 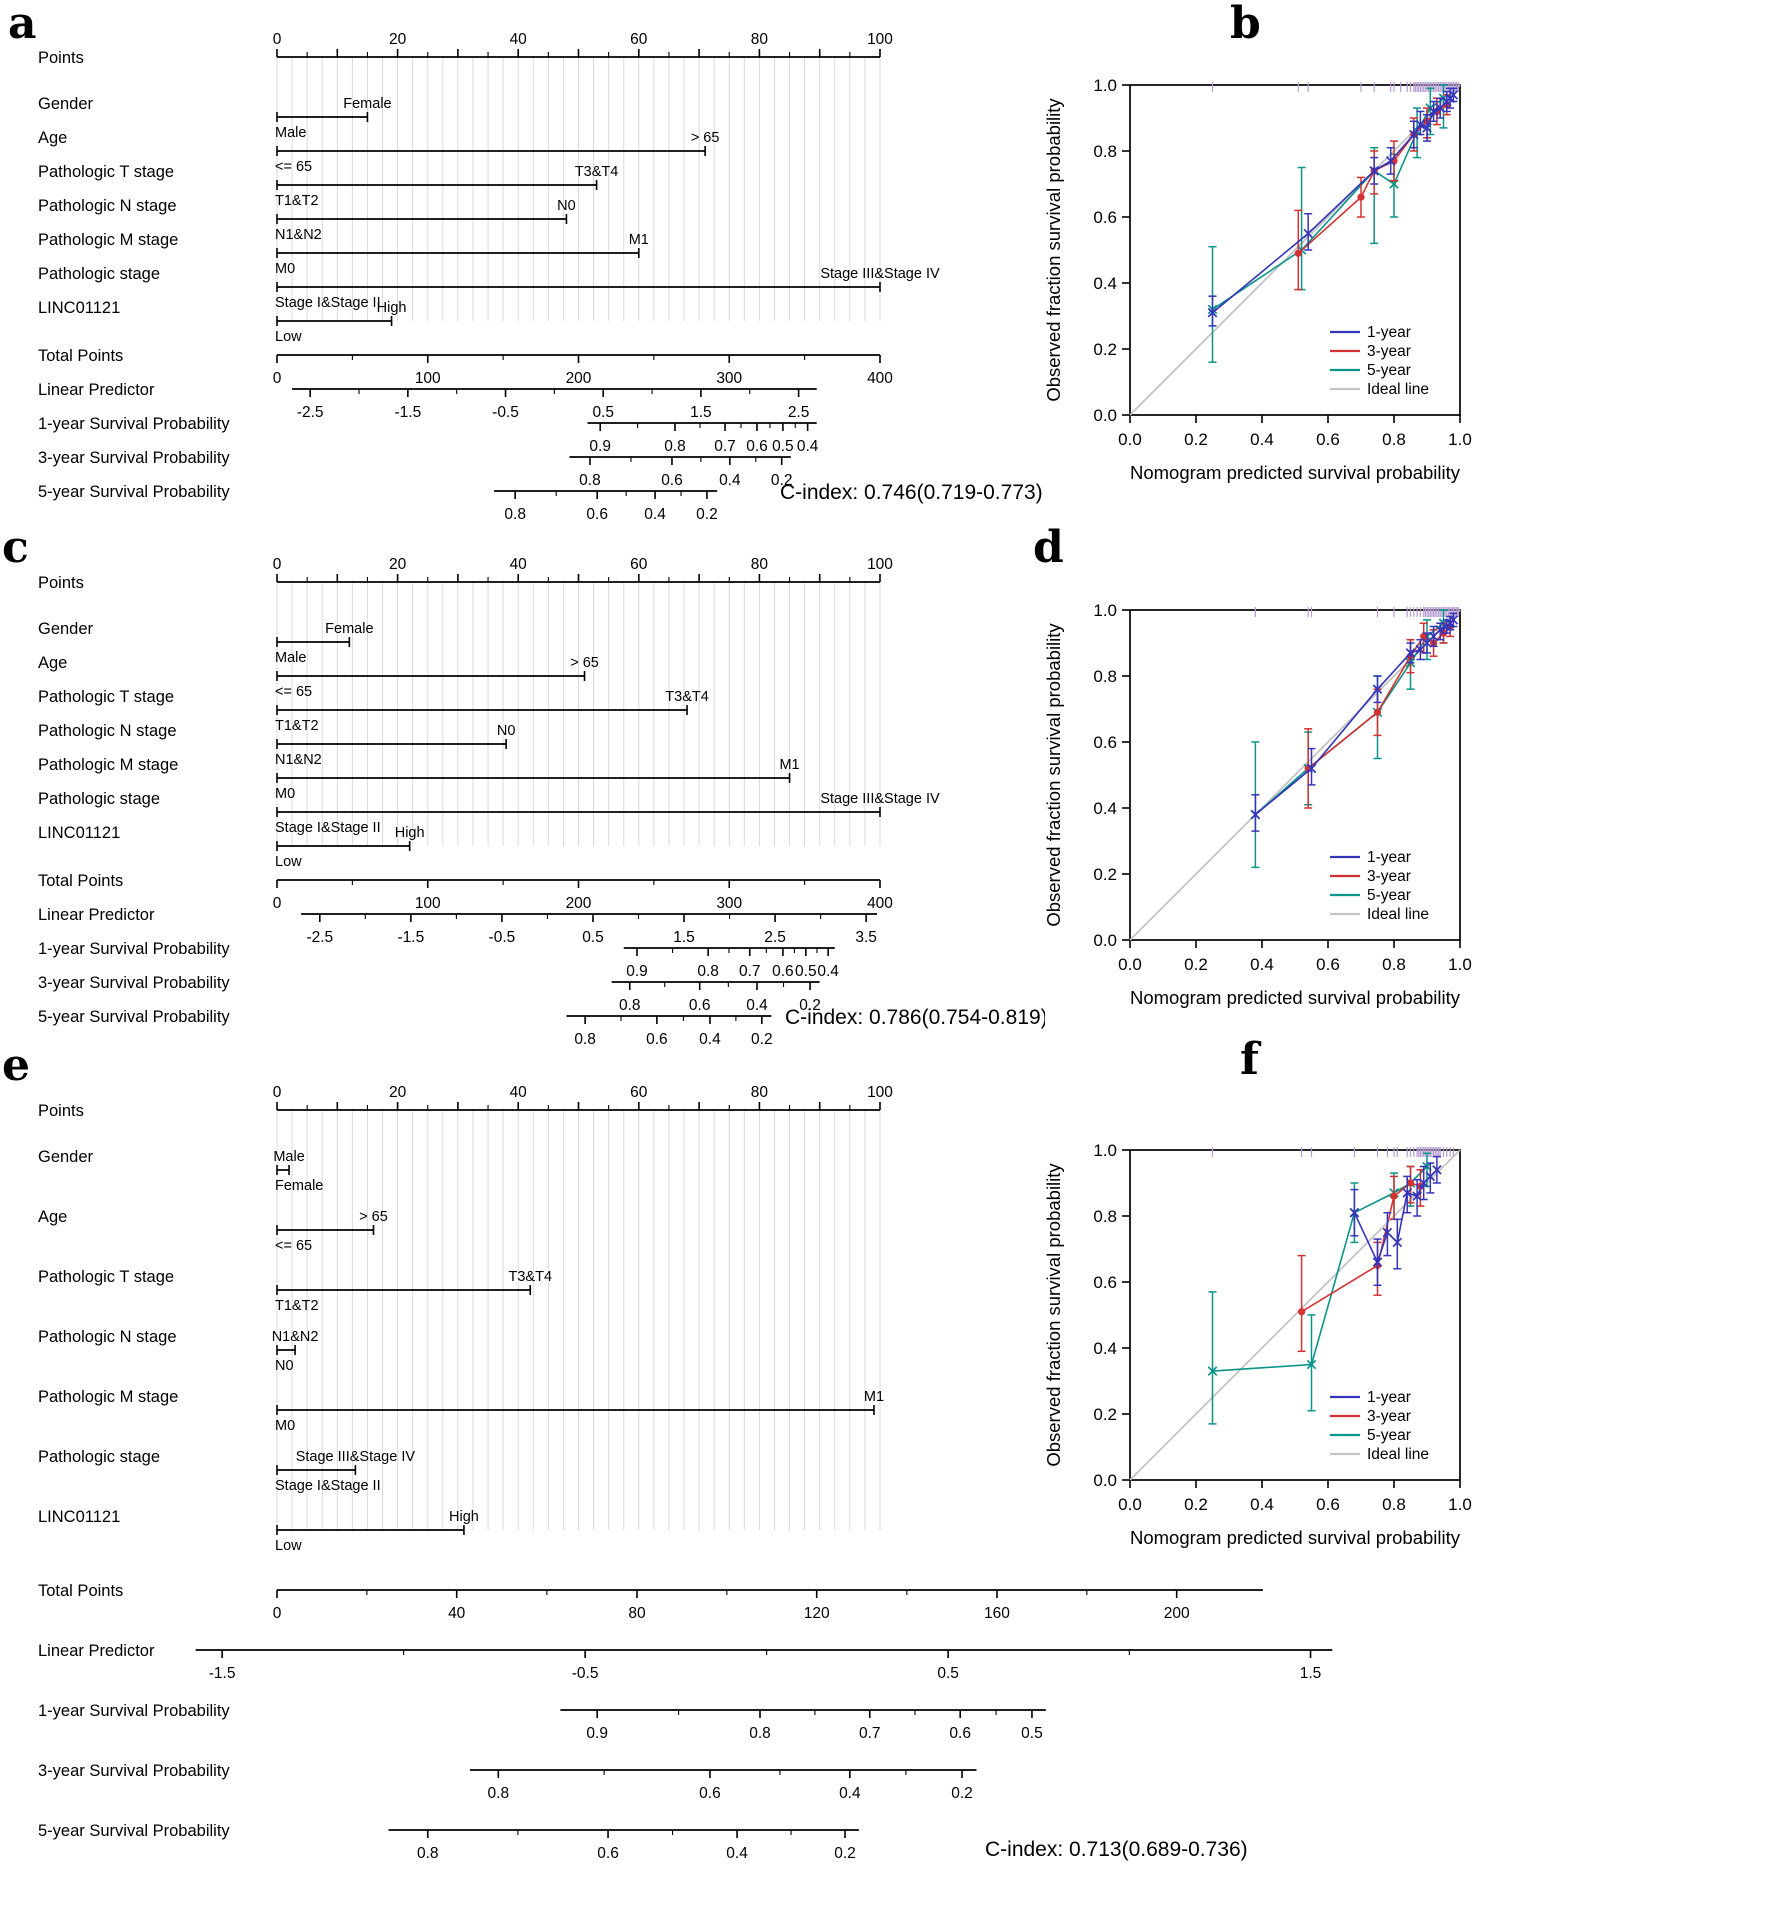 What do you see at coordinates (1328, 964) in the screenshot?
I see `x-tick-label: 0.6` at bounding box center [1328, 964].